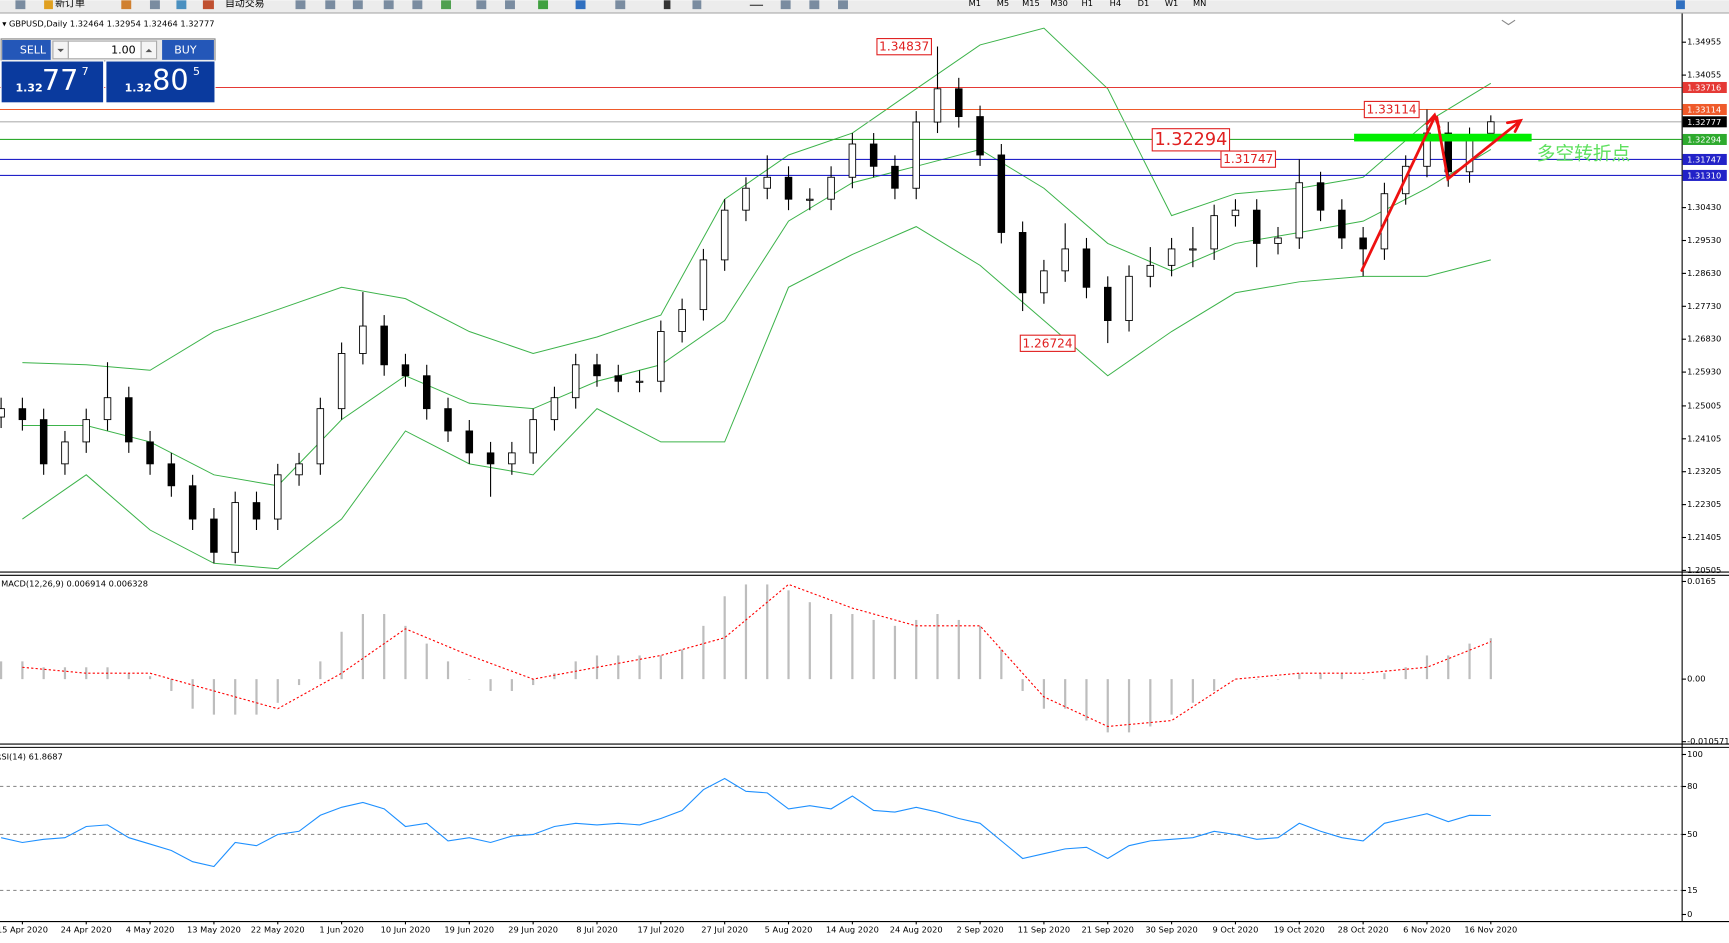  What do you see at coordinates (1708, 741) in the screenshot?
I see `y-tick-label: -0.010571` at bounding box center [1708, 741].